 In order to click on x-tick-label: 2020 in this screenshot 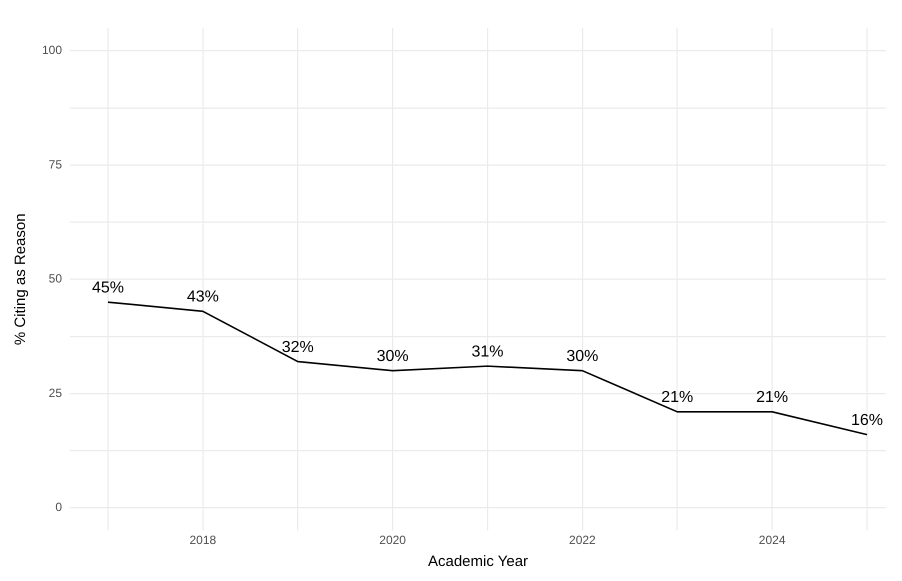, I will do `click(392, 540)`.